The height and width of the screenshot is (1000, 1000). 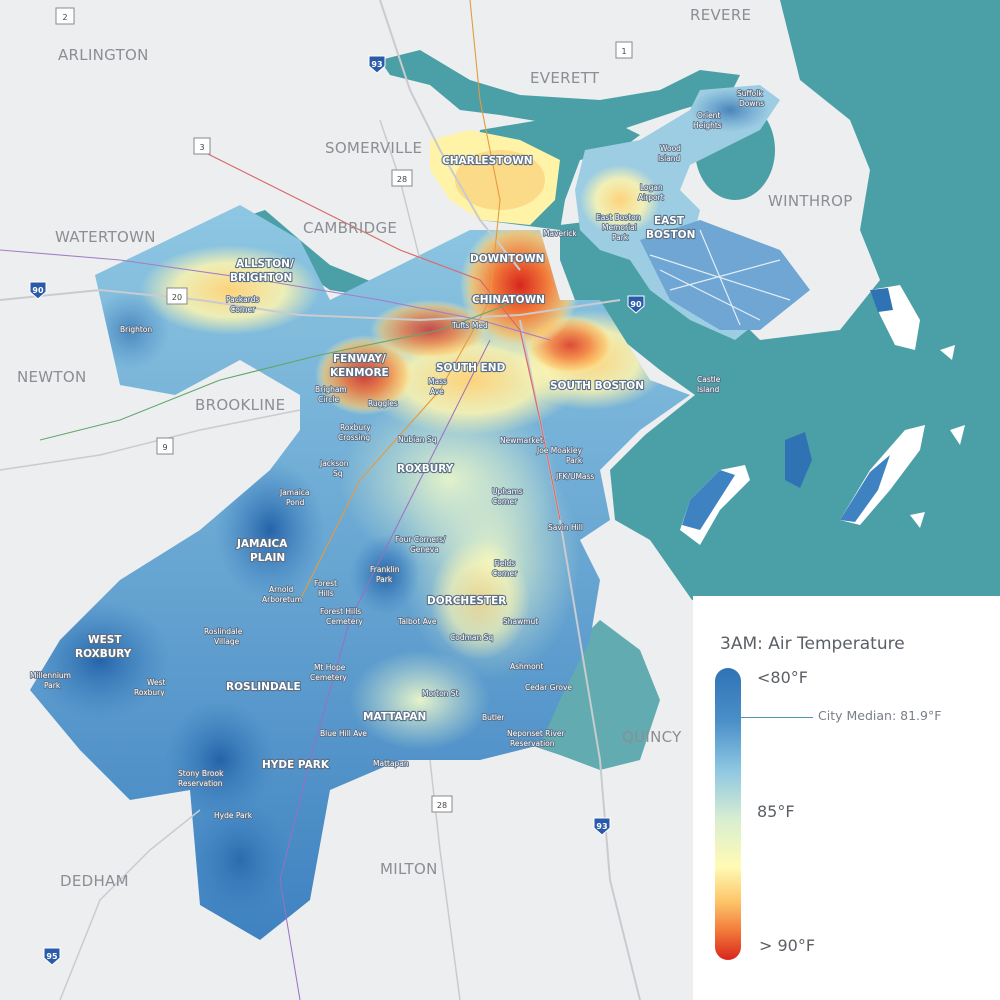 What do you see at coordinates (669, 221) in the screenshot?
I see `hood-east-boston-line1: EAST` at bounding box center [669, 221].